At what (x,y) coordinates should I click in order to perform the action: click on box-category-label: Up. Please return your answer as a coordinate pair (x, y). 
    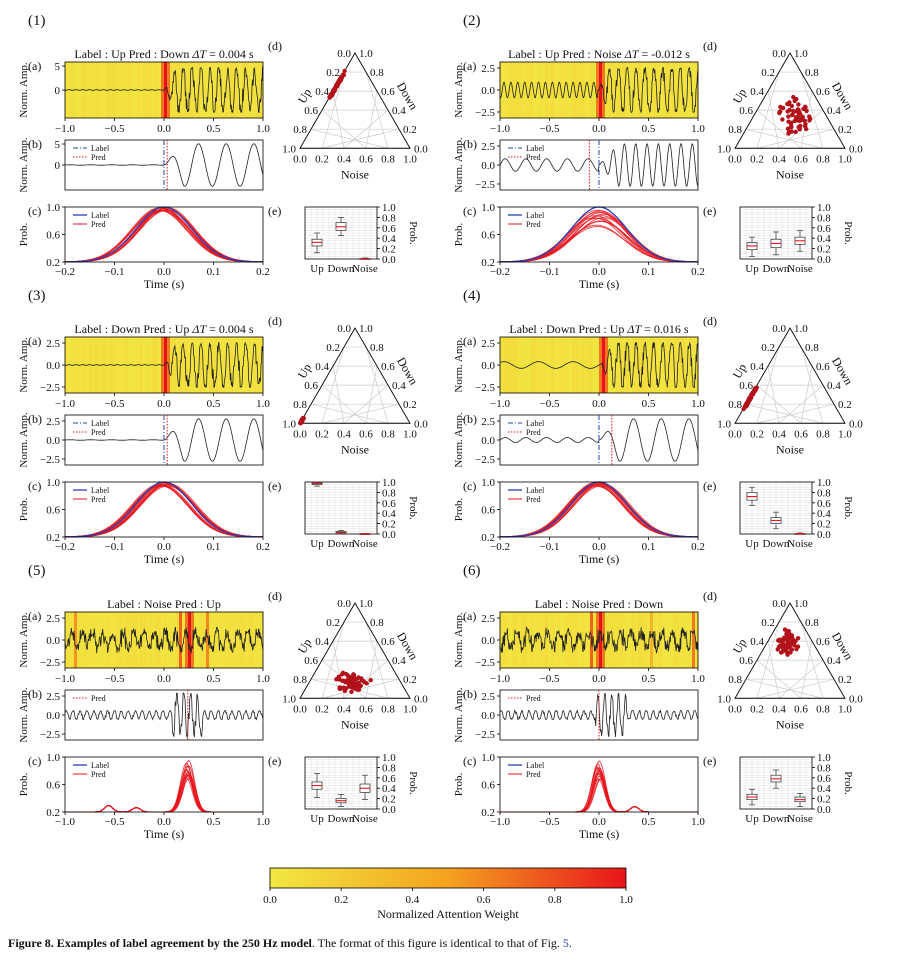
    Looking at the image, I should click on (752, 269).